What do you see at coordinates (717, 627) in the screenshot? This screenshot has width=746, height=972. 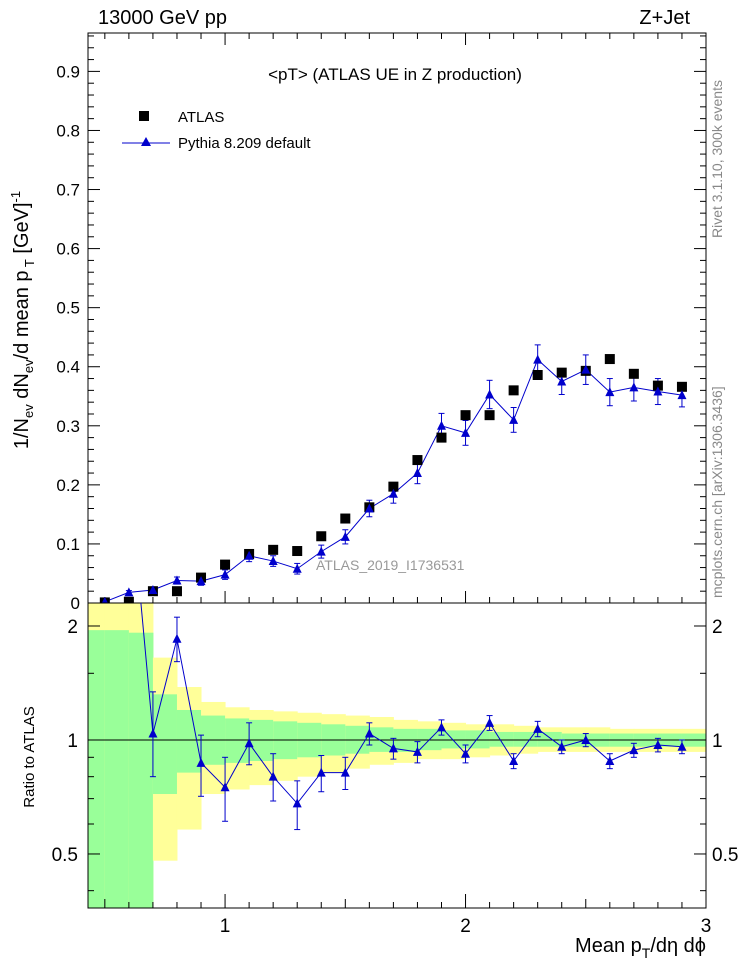 I see `ratio-y-tick-label-right: 2` at bounding box center [717, 627].